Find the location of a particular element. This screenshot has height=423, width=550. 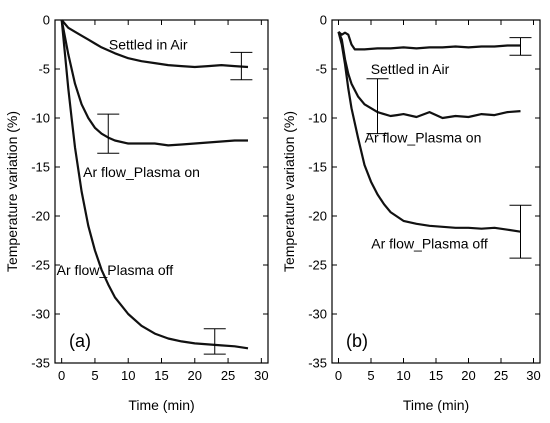

panel-label: (a) is located at coordinates (80, 341).